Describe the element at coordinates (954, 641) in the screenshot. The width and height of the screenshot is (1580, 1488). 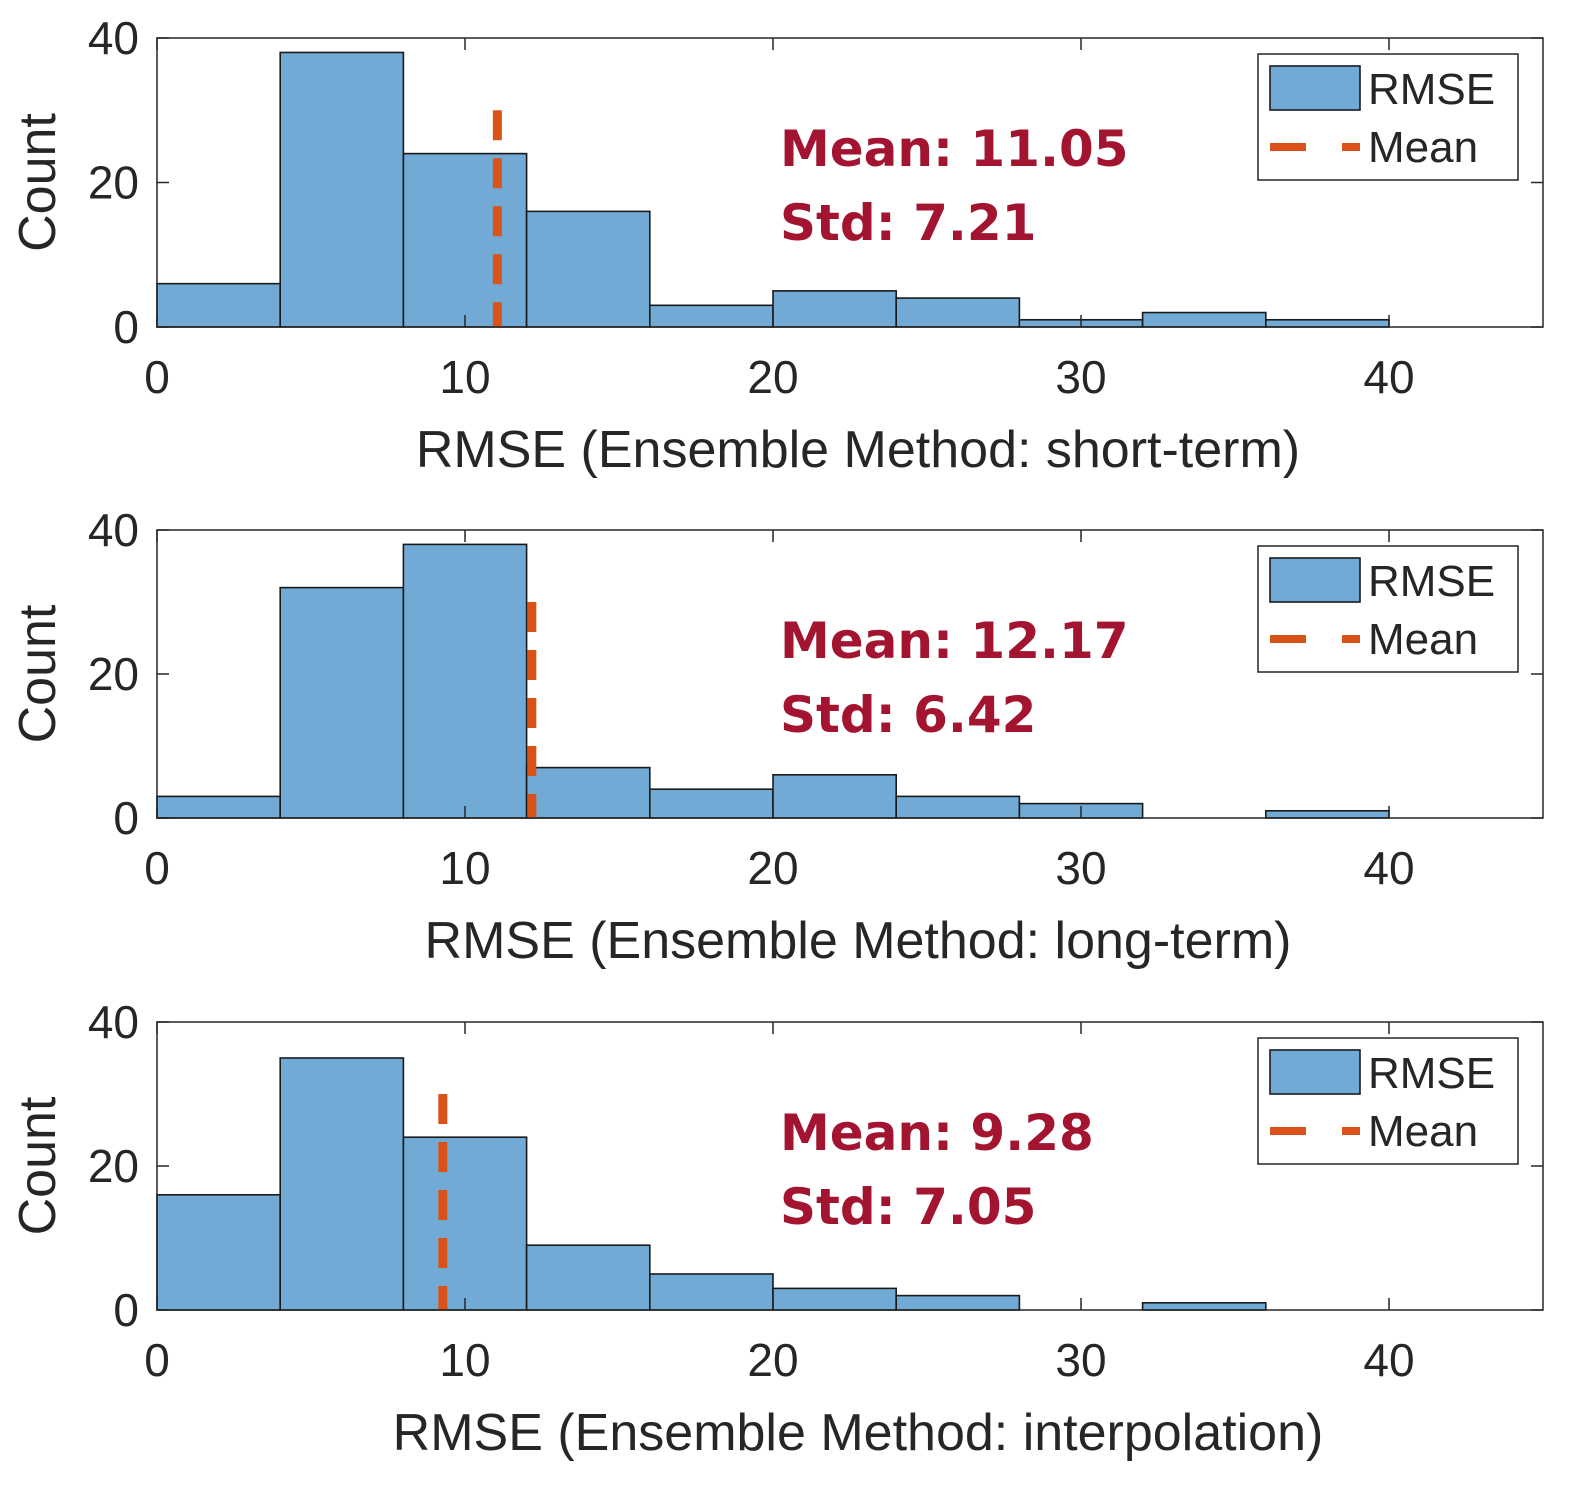
I see `mean-annotation: Mean: 12.17` at that location.